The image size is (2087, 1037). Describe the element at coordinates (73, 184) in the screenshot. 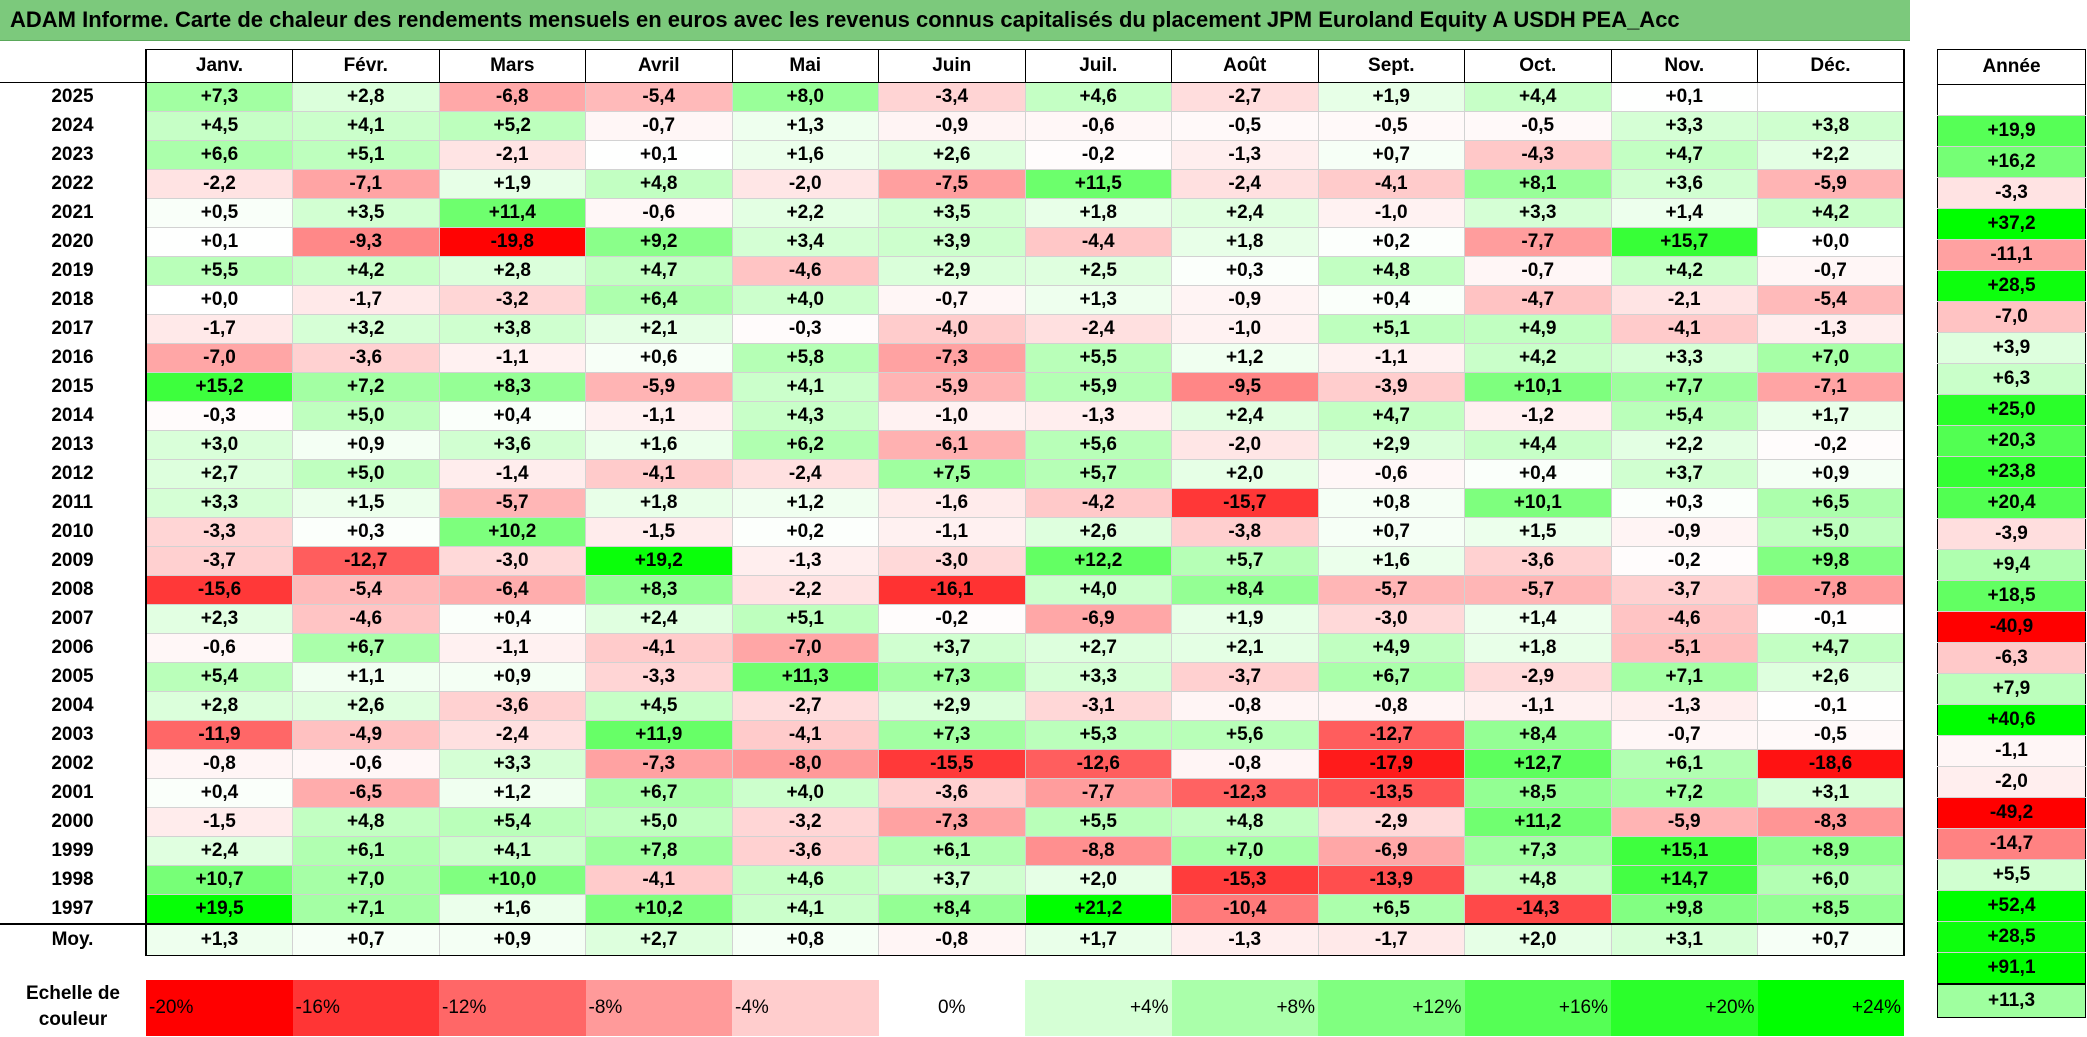

I see `year-label: 2022` at that location.